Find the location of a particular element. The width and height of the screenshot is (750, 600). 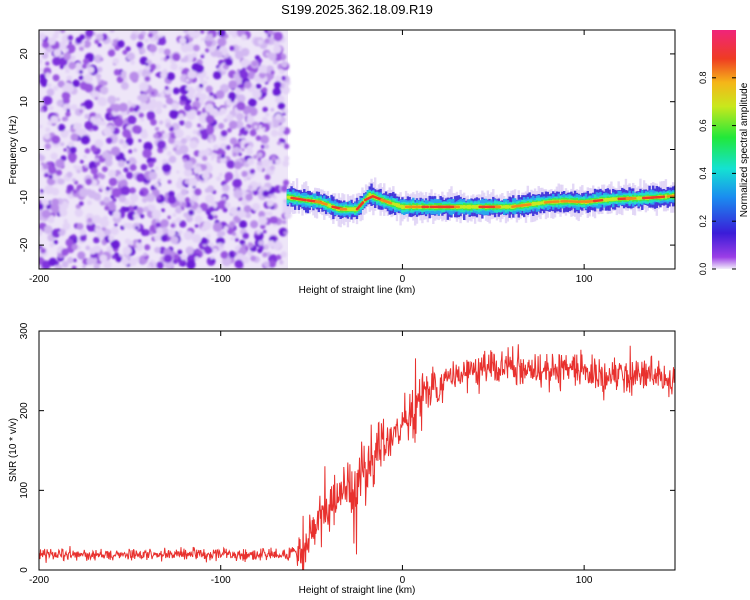

snr-y-tick-label: 0 is located at coordinates (24, 570).